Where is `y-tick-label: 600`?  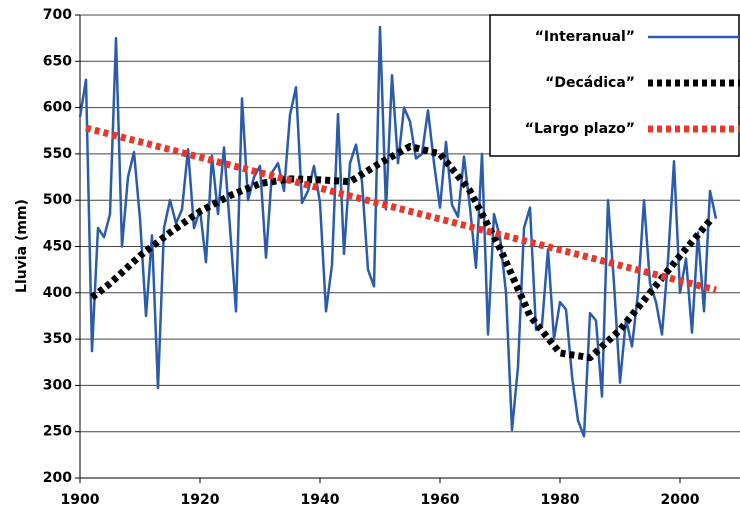
y-tick-label: 600 is located at coordinates (57, 108).